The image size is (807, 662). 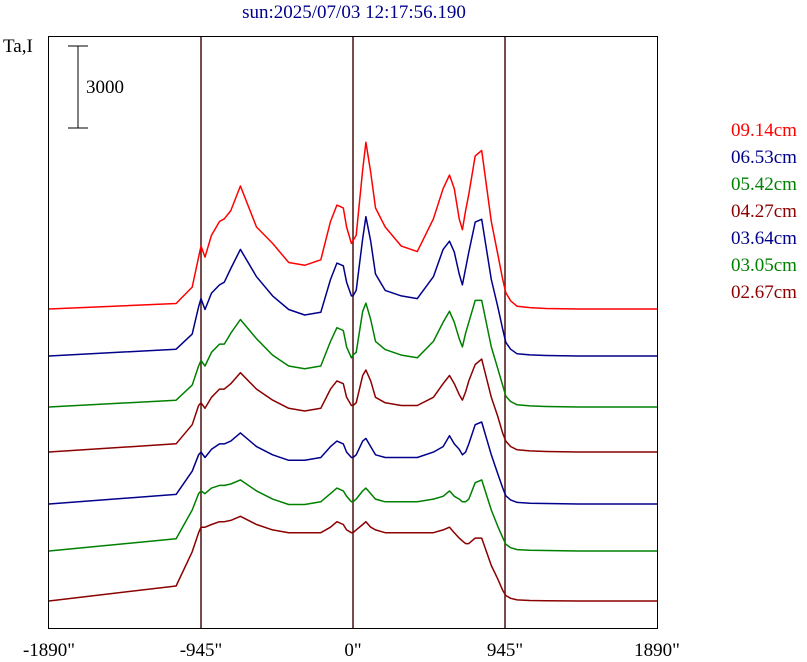 I want to click on x-tick-label-2: 0", so click(x=352, y=650).